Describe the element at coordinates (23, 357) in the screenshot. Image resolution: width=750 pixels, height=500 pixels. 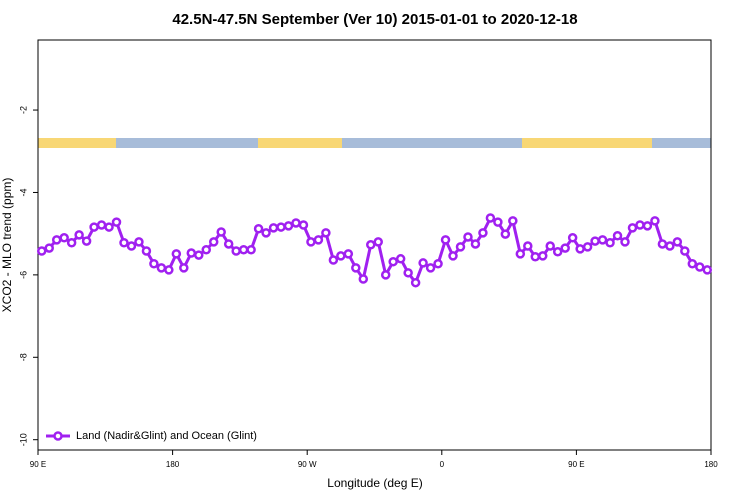
I see `y-tick-label: -8` at that location.